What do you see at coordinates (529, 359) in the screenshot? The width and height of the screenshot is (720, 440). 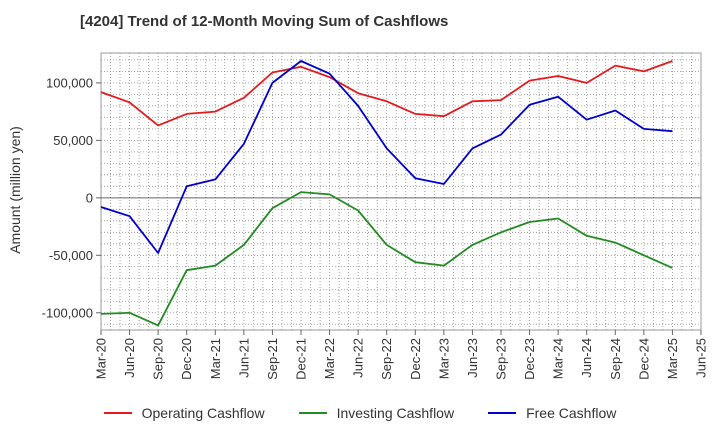 I see `x-tick-label: Dec-23` at bounding box center [529, 359].